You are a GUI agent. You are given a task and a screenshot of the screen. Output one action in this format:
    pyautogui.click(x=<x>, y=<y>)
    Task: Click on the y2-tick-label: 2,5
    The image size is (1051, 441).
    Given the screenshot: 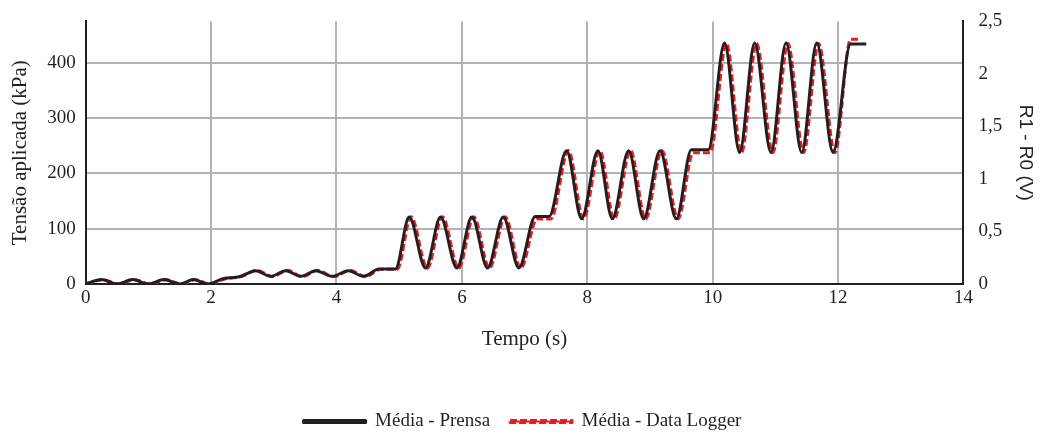 What is the action you would take?
    pyautogui.click(x=990, y=20)
    